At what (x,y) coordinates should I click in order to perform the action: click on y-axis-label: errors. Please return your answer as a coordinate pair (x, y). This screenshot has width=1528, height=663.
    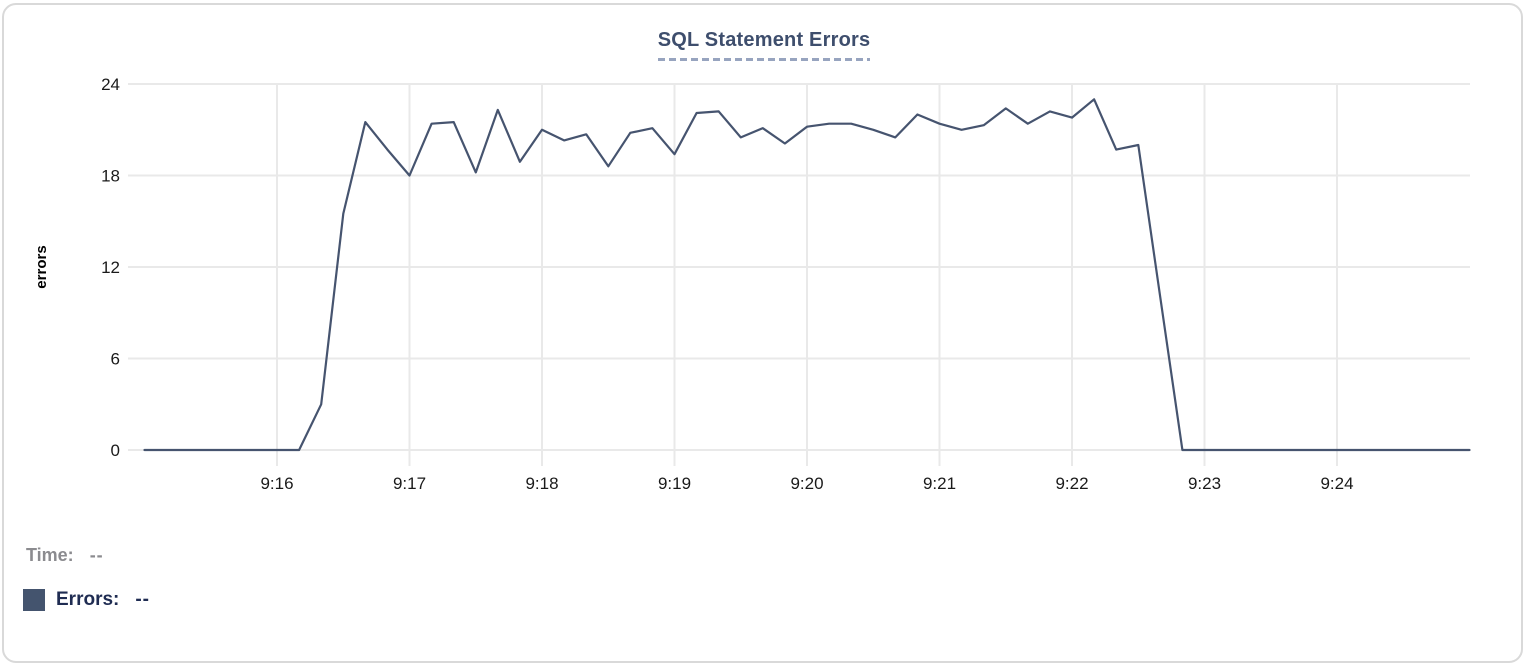
    Looking at the image, I should click on (41, 266).